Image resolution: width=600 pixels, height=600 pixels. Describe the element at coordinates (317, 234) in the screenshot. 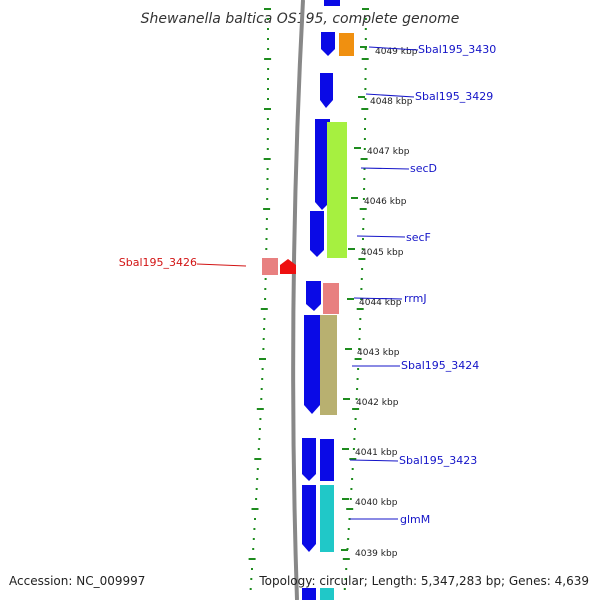

I see `gene-arrow-secf` at that location.